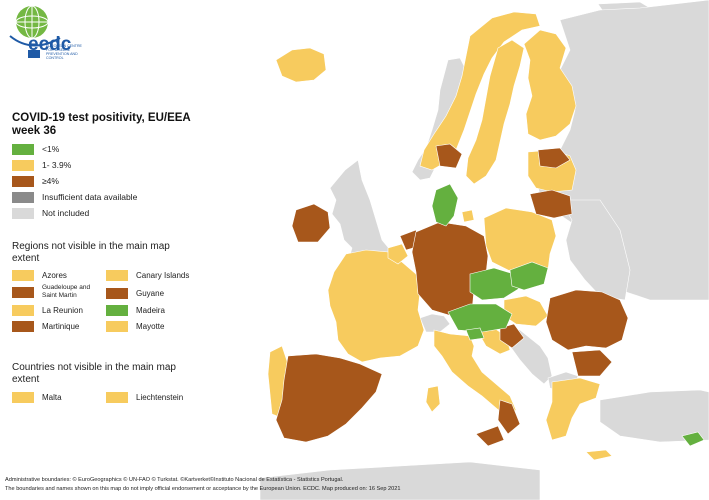 The width and height of the screenshot is (709, 500). What do you see at coordinates (90, 197) in the screenshot?
I see `legend-label: Insufficient data available` at bounding box center [90, 197].